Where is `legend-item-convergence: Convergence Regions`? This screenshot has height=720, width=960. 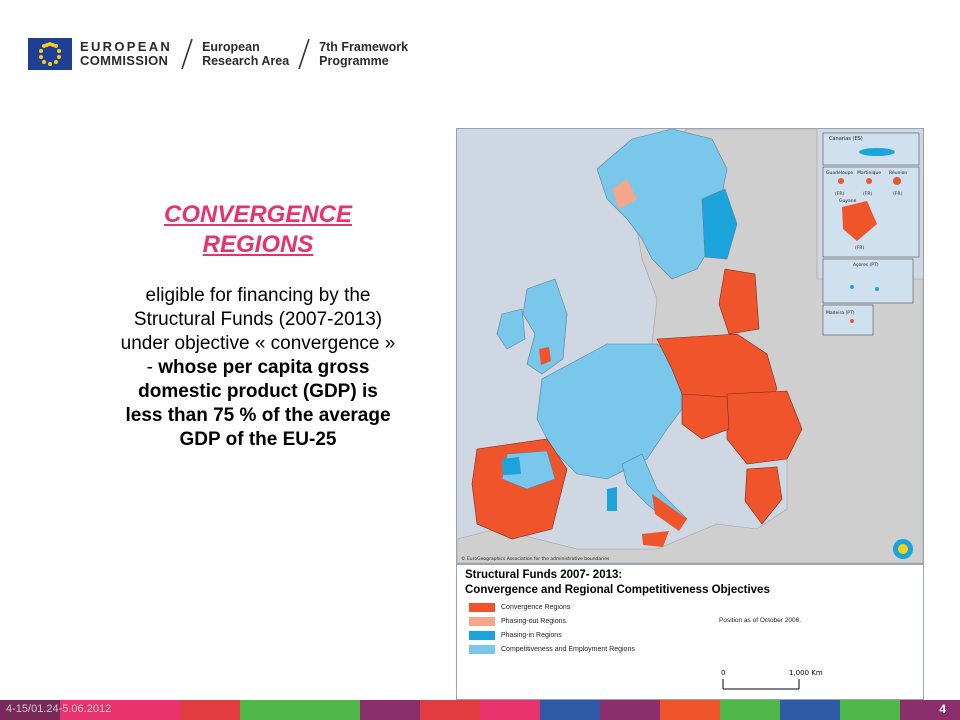
legend-item-convergence: Convergence Regions is located at coordinates (519, 607).